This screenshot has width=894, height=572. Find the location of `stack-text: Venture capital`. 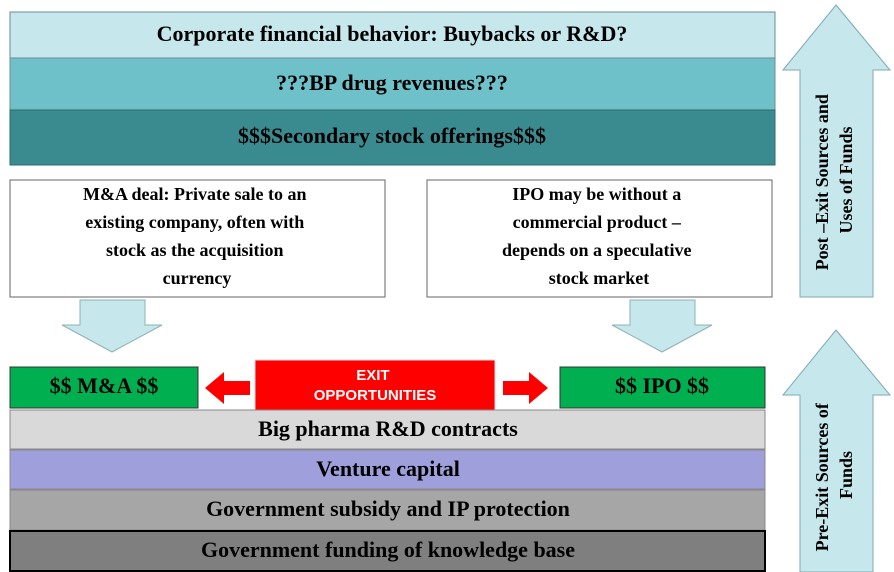

stack-text: Venture capital is located at coordinates (388, 468).